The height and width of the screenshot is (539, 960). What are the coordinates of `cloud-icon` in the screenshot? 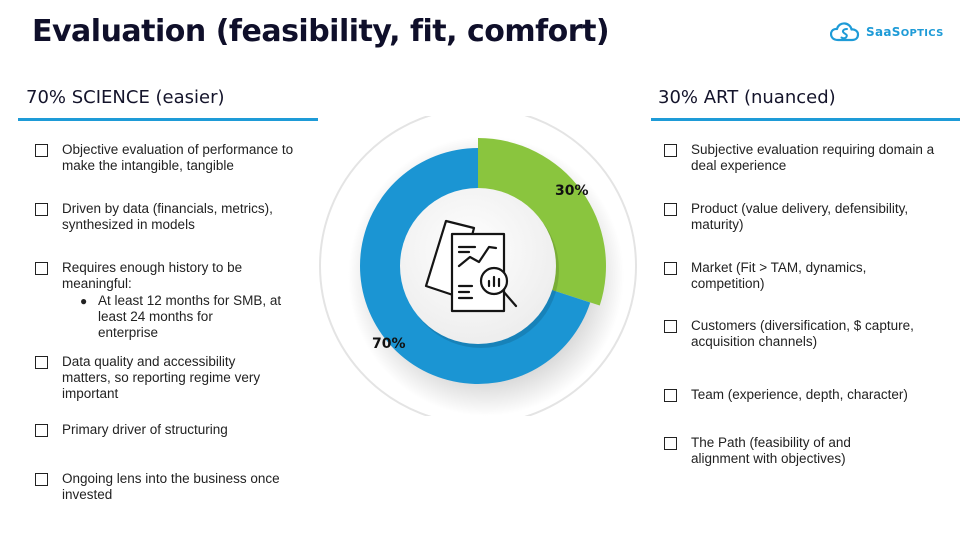 It's located at (845, 32).